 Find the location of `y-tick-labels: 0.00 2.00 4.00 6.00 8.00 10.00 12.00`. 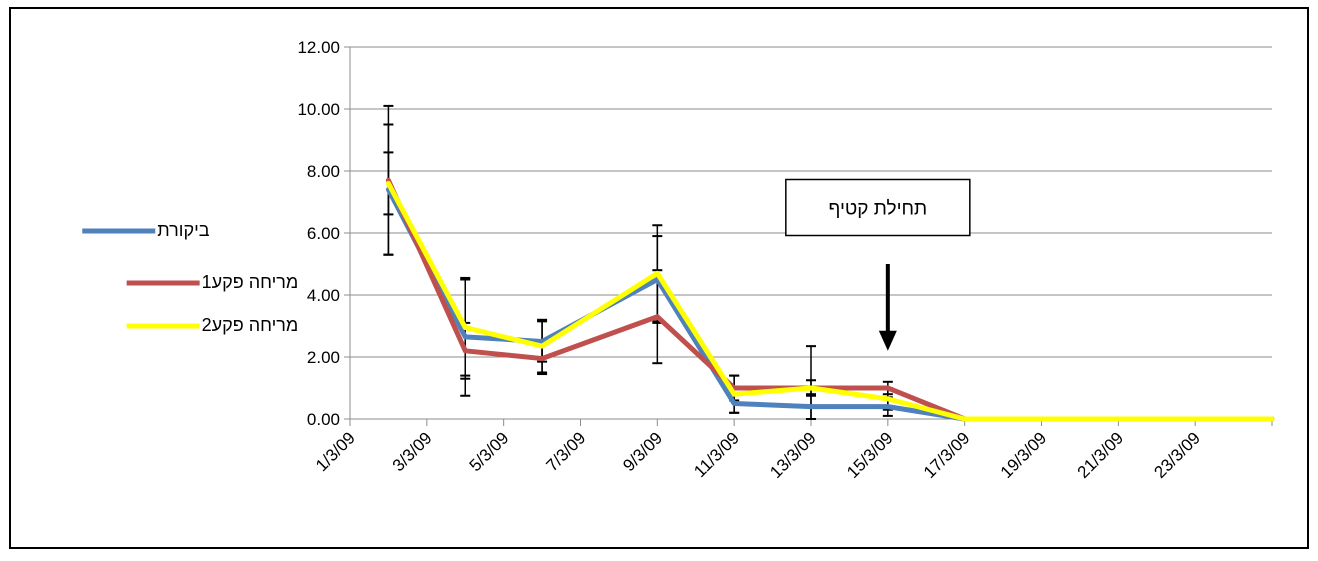

y-tick-labels: 0.00 2.00 4.00 6.00 8.00 10.00 12.00 is located at coordinates (318, 233).